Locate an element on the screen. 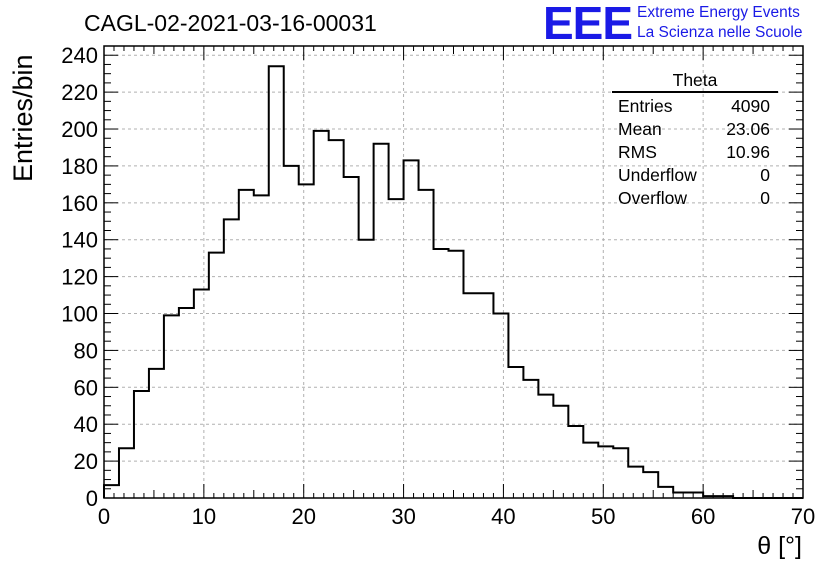  stats-row-mean: Mean 23.06 is located at coordinates (695, 129).